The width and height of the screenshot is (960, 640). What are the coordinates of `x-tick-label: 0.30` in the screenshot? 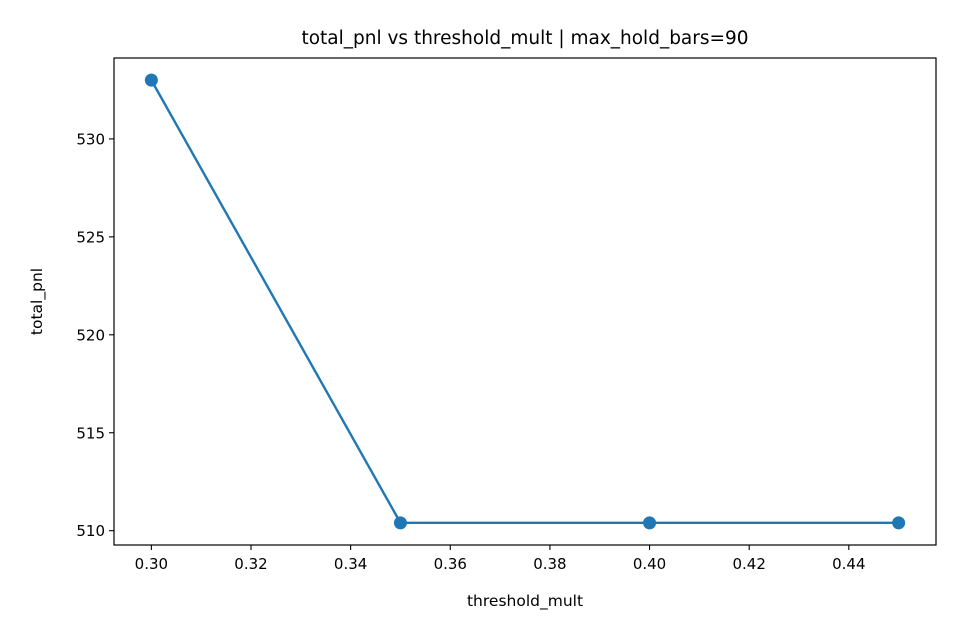 It's located at (151, 564).